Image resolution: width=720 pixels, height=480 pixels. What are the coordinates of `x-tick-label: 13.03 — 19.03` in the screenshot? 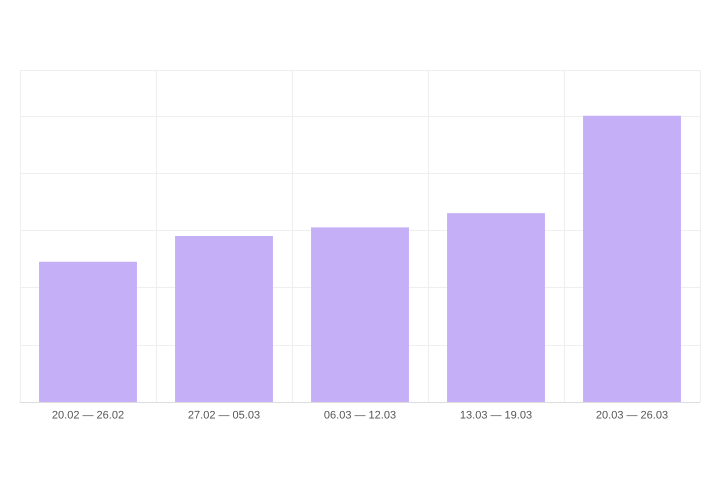 It's located at (496, 416).